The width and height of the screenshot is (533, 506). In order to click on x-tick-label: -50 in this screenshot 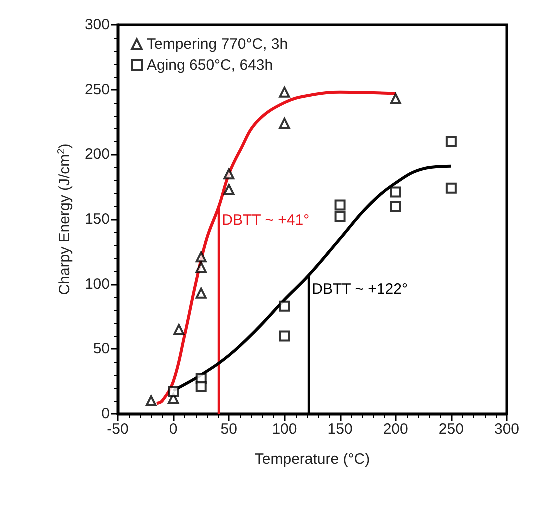, I will do `click(118, 429)`.